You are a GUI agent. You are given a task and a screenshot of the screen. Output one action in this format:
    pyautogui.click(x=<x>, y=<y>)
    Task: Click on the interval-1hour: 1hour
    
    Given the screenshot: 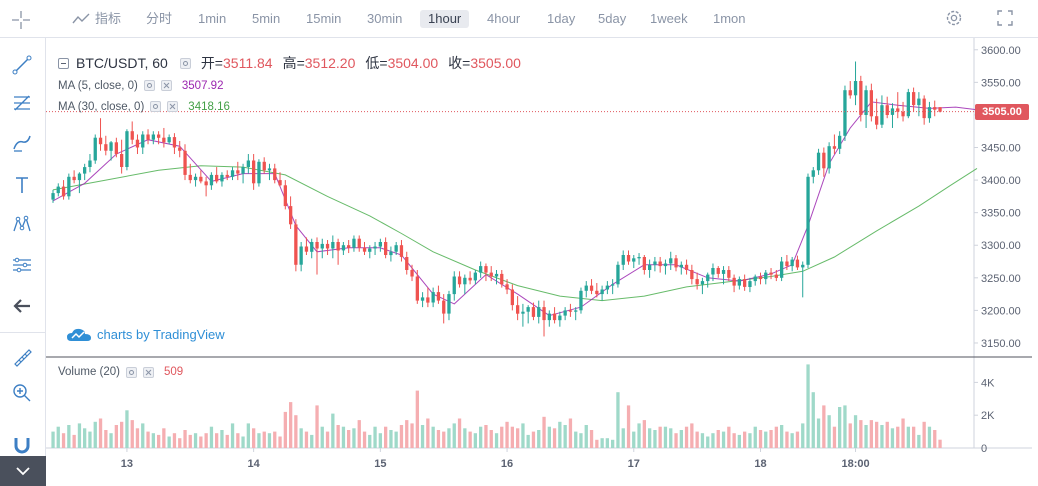 What is the action you would take?
    pyautogui.click(x=445, y=19)
    